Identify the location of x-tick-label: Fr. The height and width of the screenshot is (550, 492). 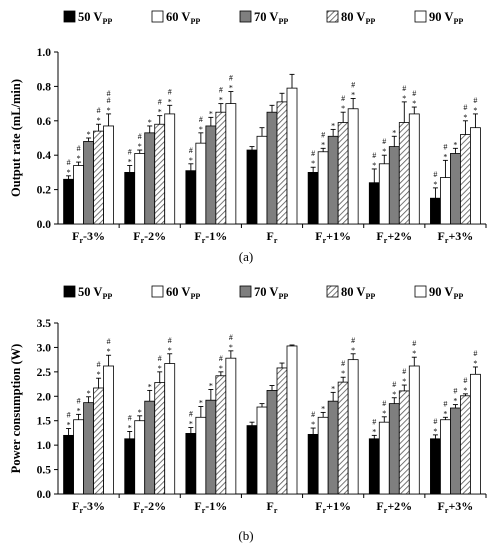
(272, 507).